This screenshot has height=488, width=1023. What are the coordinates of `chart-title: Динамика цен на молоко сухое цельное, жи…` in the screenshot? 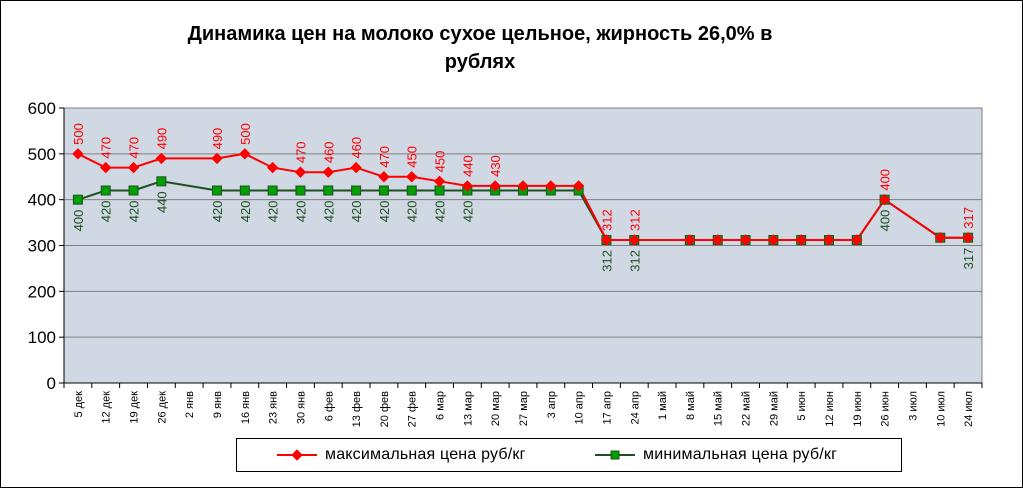 It's located at (480, 48).